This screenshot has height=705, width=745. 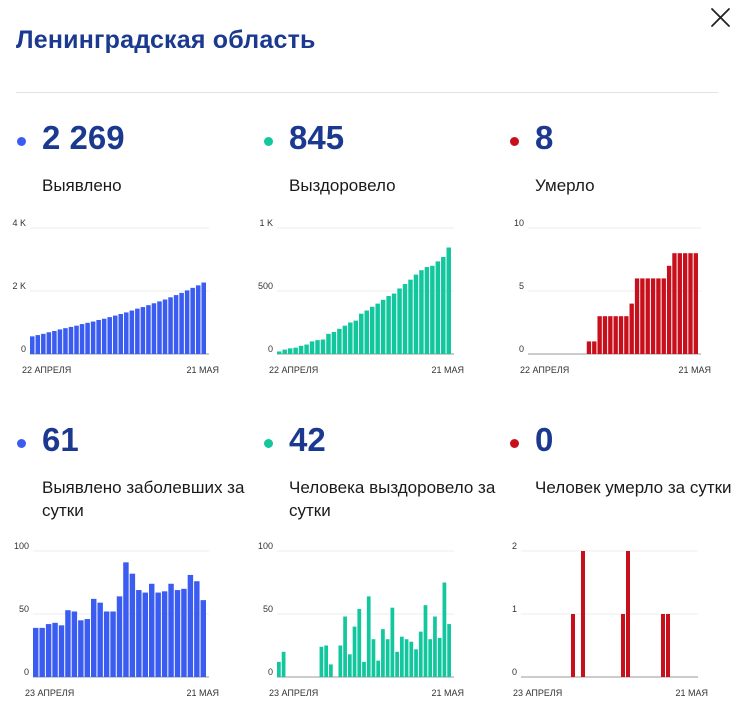 What do you see at coordinates (519, 223) in the screenshot?
I see `y-tick-label: 10` at bounding box center [519, 223].